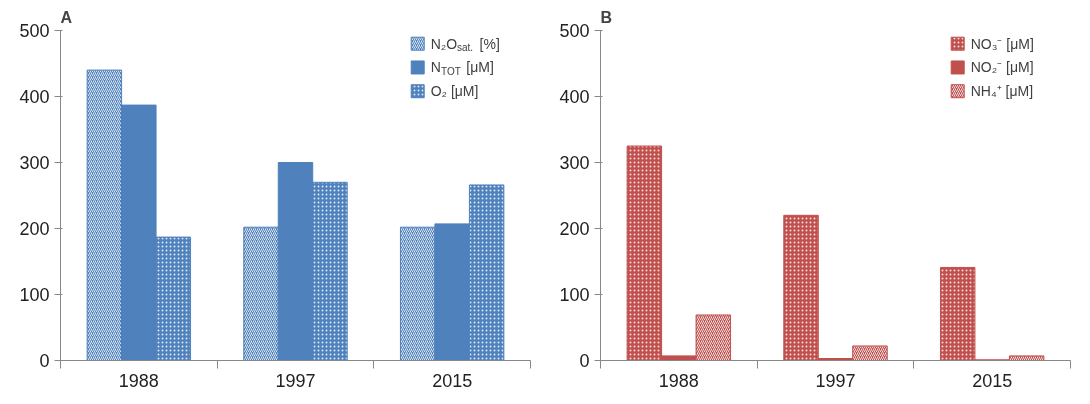  What do you see at coordinates (1002, 91) in the screenshot?
I see `legend-label: NH₄⁺ [μM]` at bounding box center [1002, 91].